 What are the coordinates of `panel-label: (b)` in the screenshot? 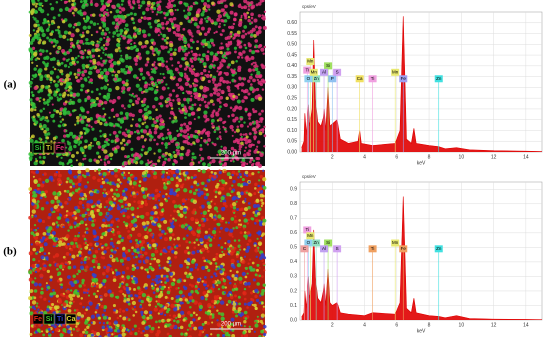 It's located at (10, 252).